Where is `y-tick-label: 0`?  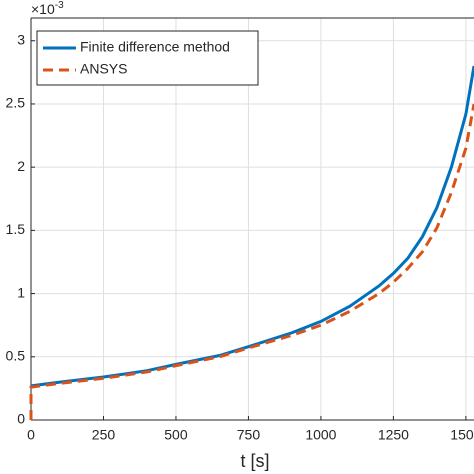 y-tick-label: 0 is located at coordinates (21, 419).